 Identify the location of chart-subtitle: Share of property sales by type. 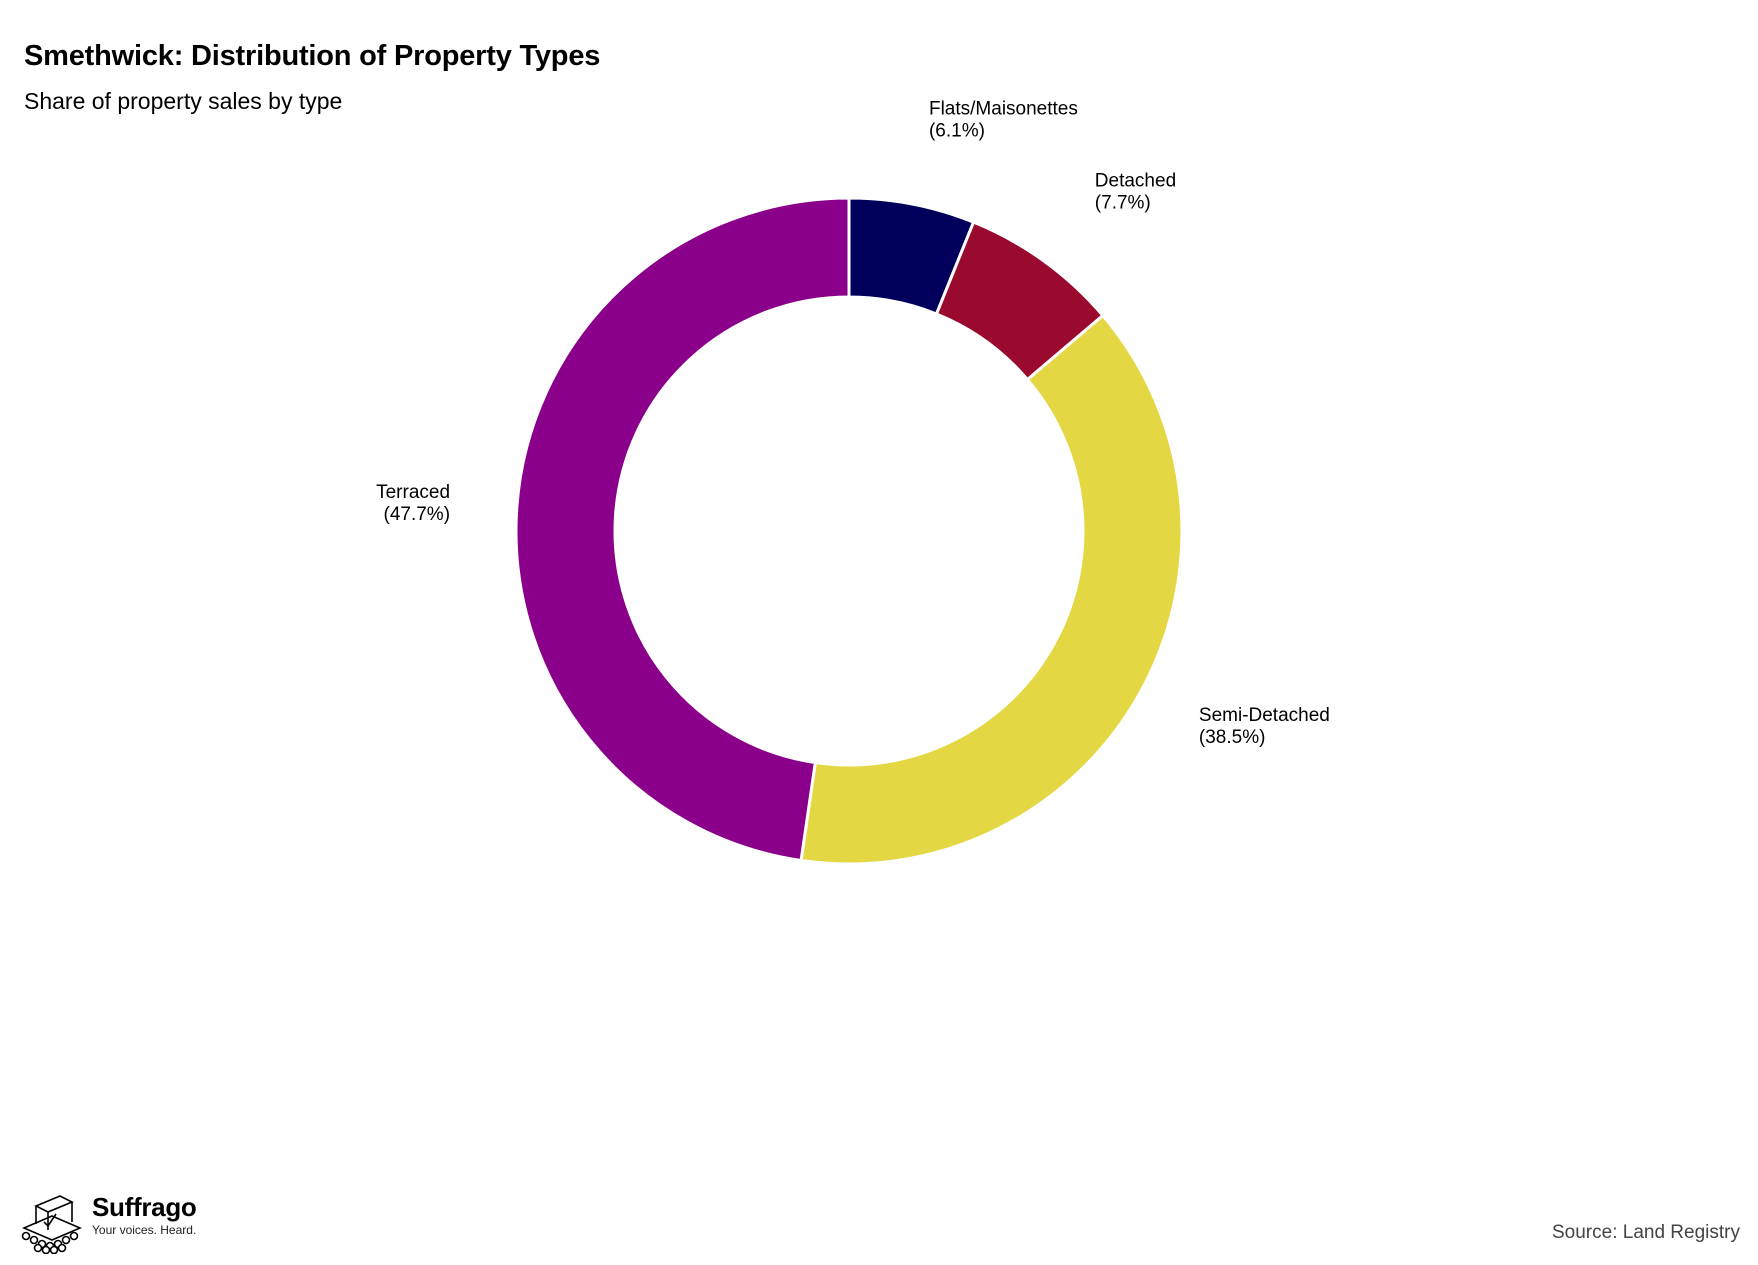
(183, 101).